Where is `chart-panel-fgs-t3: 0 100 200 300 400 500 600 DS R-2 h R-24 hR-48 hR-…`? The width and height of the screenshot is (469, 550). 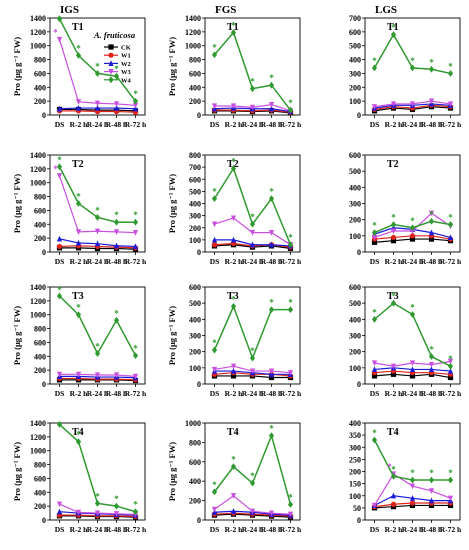
chart-panel-fgs-t3: 0 100 200 300 400 500 600 DS R-2 h R-24 hR-48 hR-… is located at coordinates (234, 340).